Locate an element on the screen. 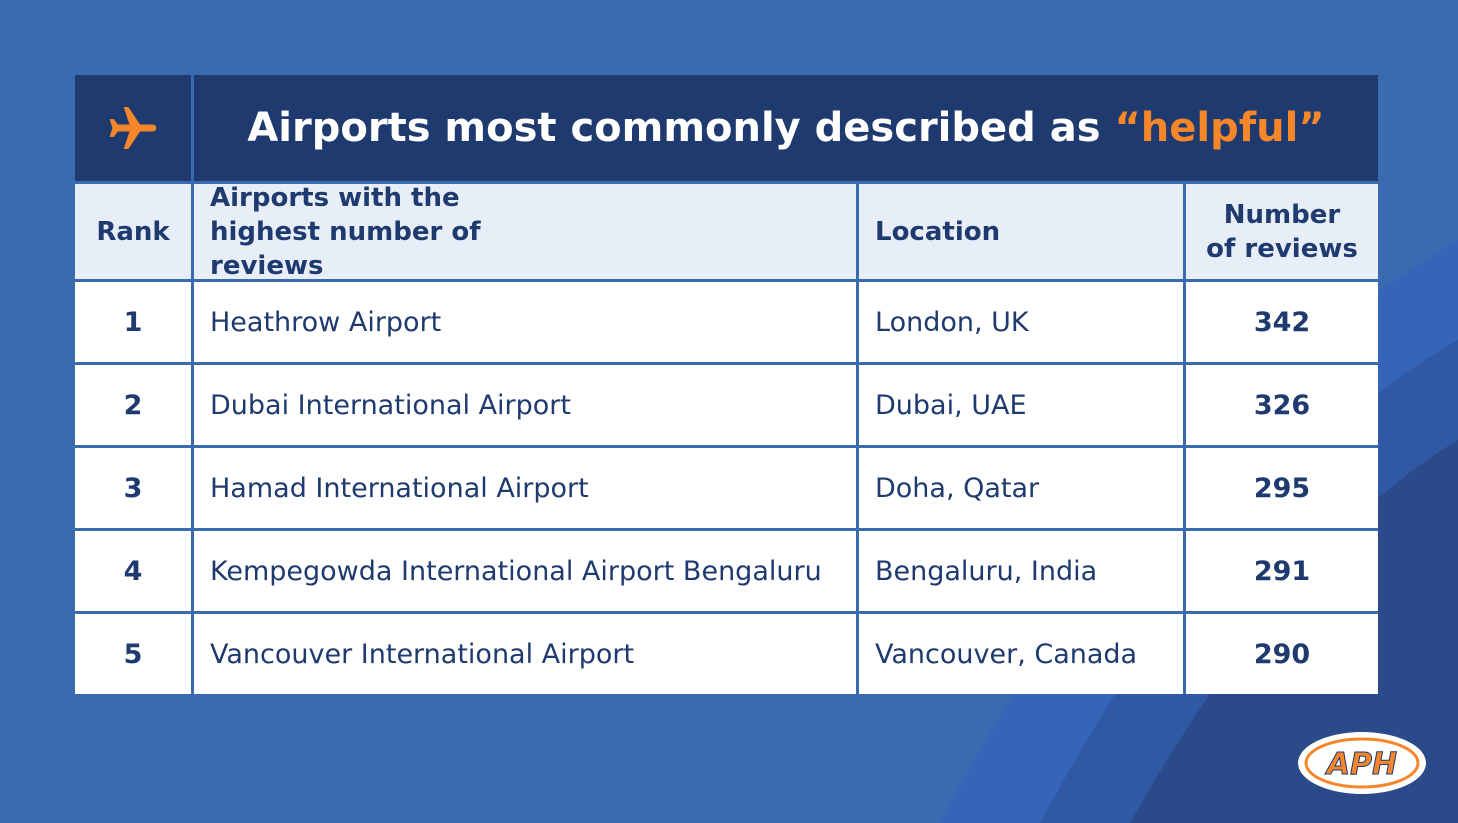 The image size is (1458, 823). table-cell: 291 is located at coordinates (1282, 571).